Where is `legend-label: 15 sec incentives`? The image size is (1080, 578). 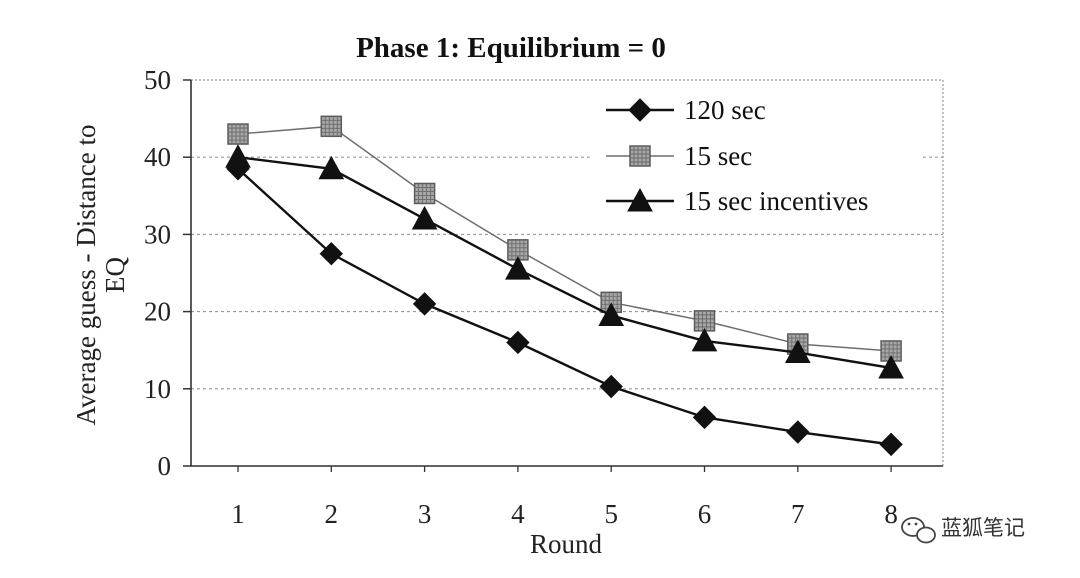
legend-label: 15 sec incentives is located at coordinates (776, 201).